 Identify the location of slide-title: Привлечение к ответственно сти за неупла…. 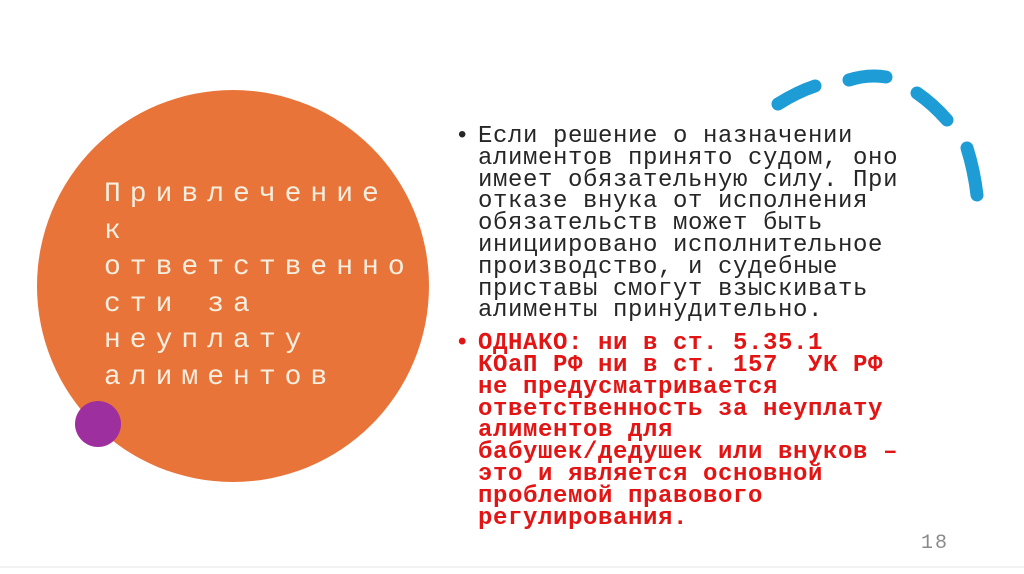
(259, 286).